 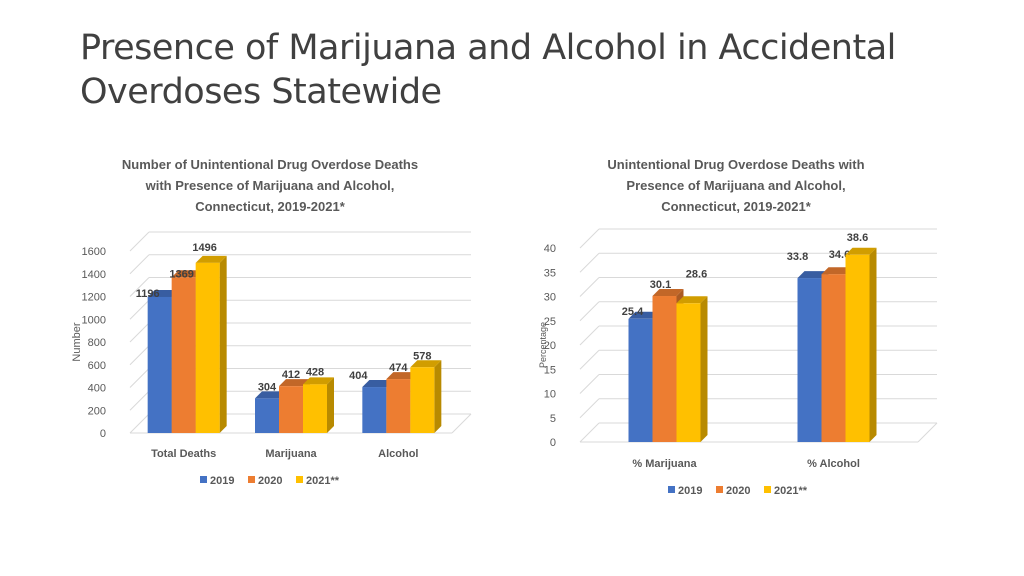 I want to click on chart-1-title-line-3: Connecticut, 2019-2021*, so click(x=270, y=206).